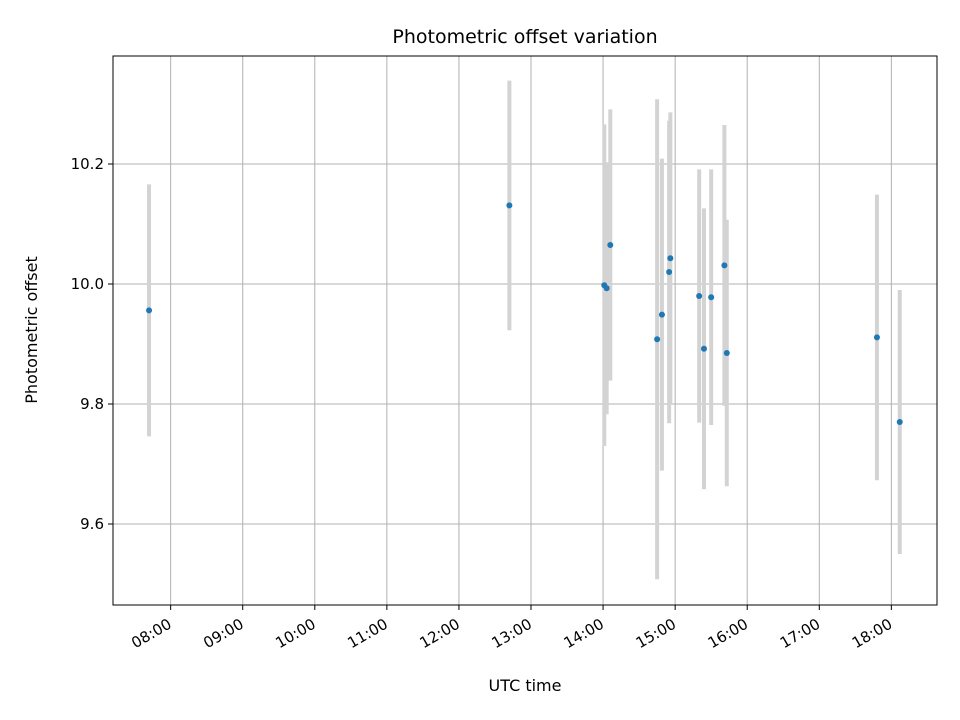 Image resolution: width=960 pixels, height=720 pixels. What do you see at coordinates (656, 633) in the screenshot?
I see `x-tick-label: 15:00` at bounding box center [656, 633].